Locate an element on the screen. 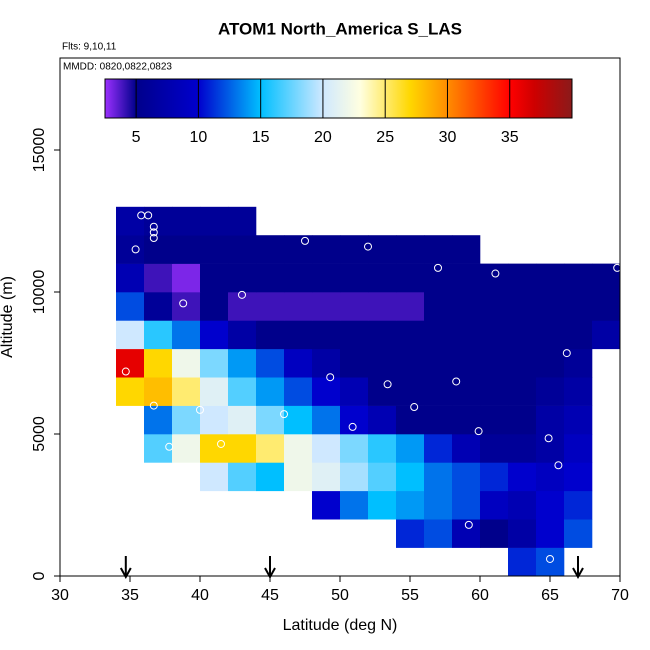 The image size is (650, 650). x-tick-label: 30 is located at coordinates (60, 595).